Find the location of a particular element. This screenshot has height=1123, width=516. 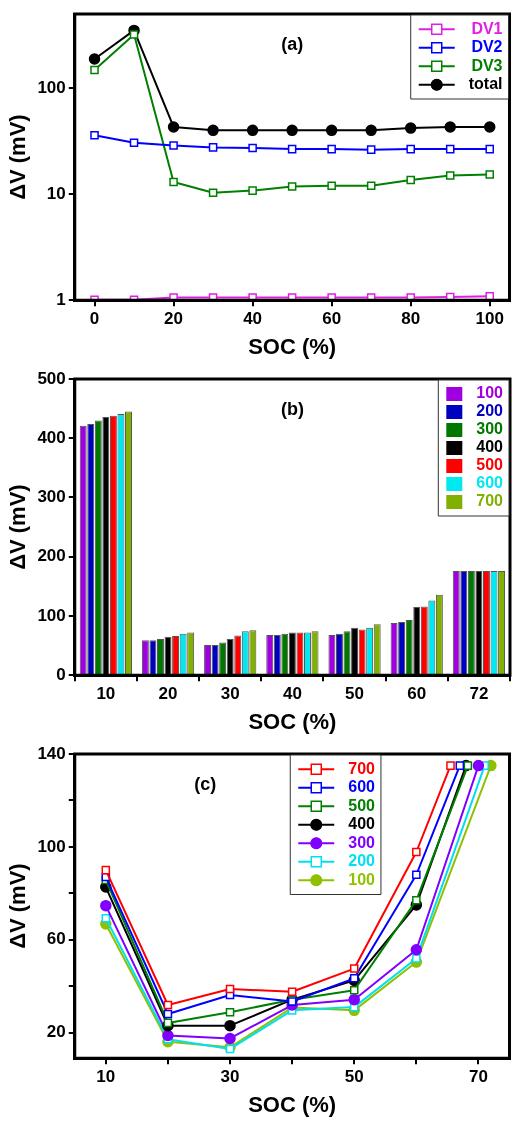

text: (b) is located at coordinates (292, 408).